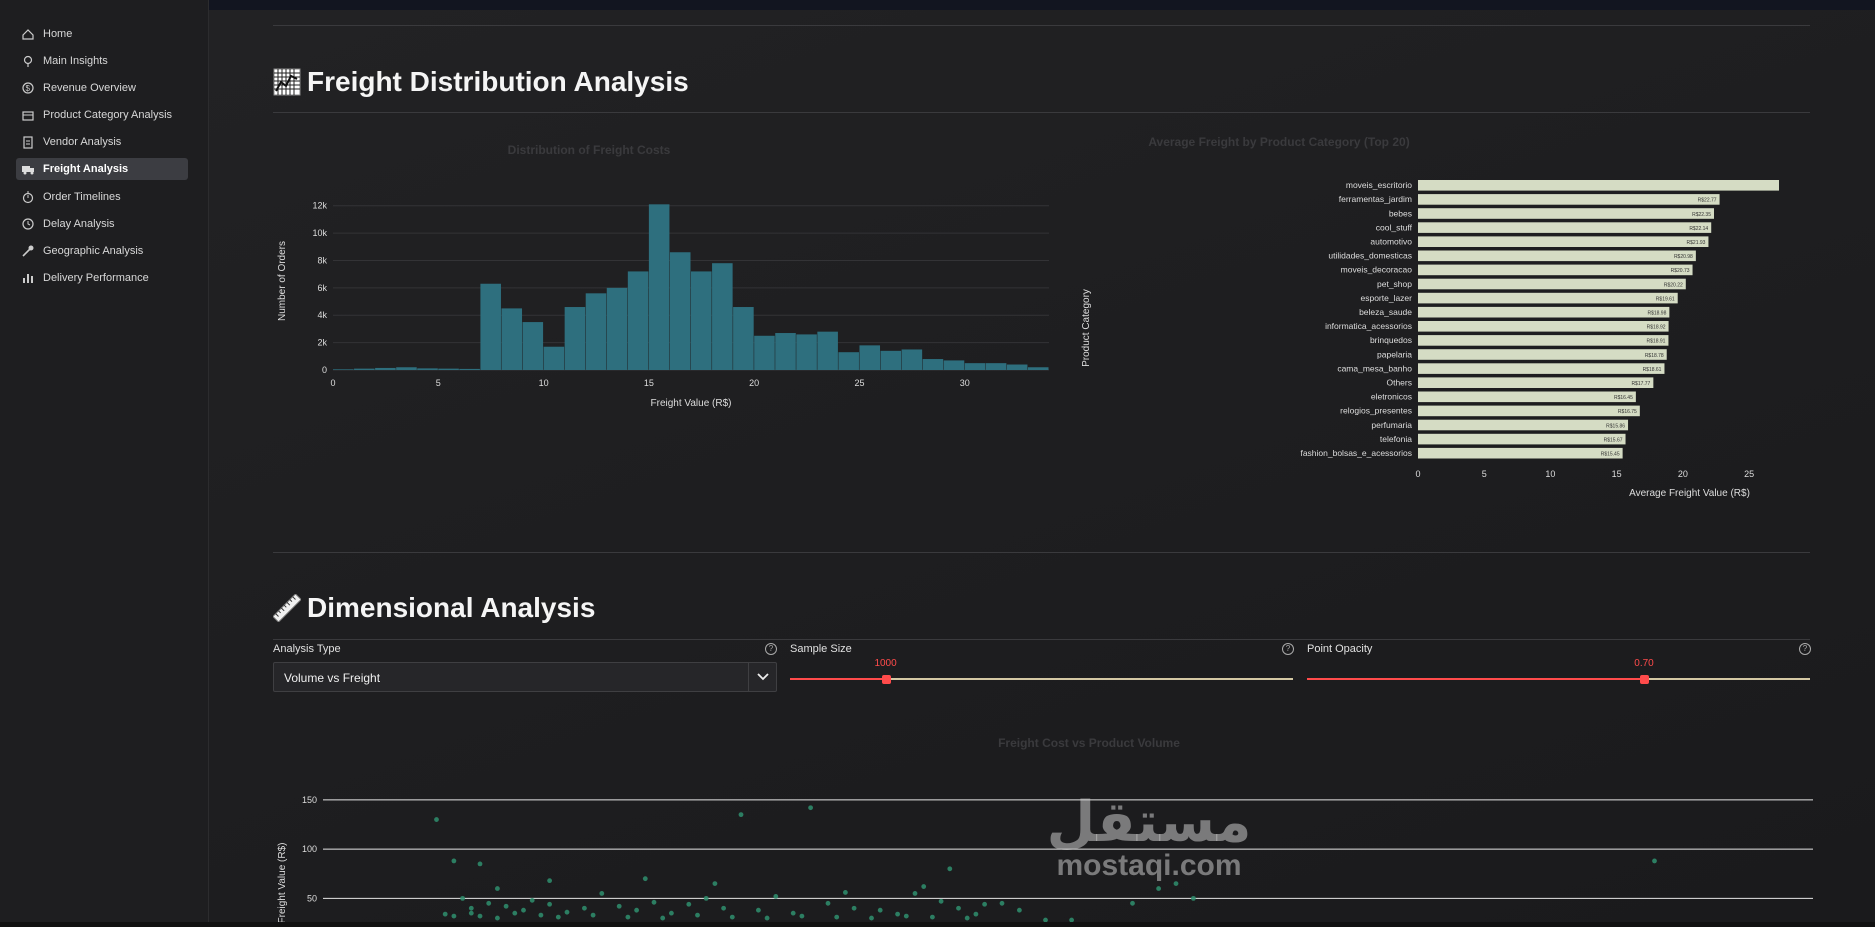 The width and height of the screenshot is (1875, 927). I want to click on insights-icon, so click(28, 61).